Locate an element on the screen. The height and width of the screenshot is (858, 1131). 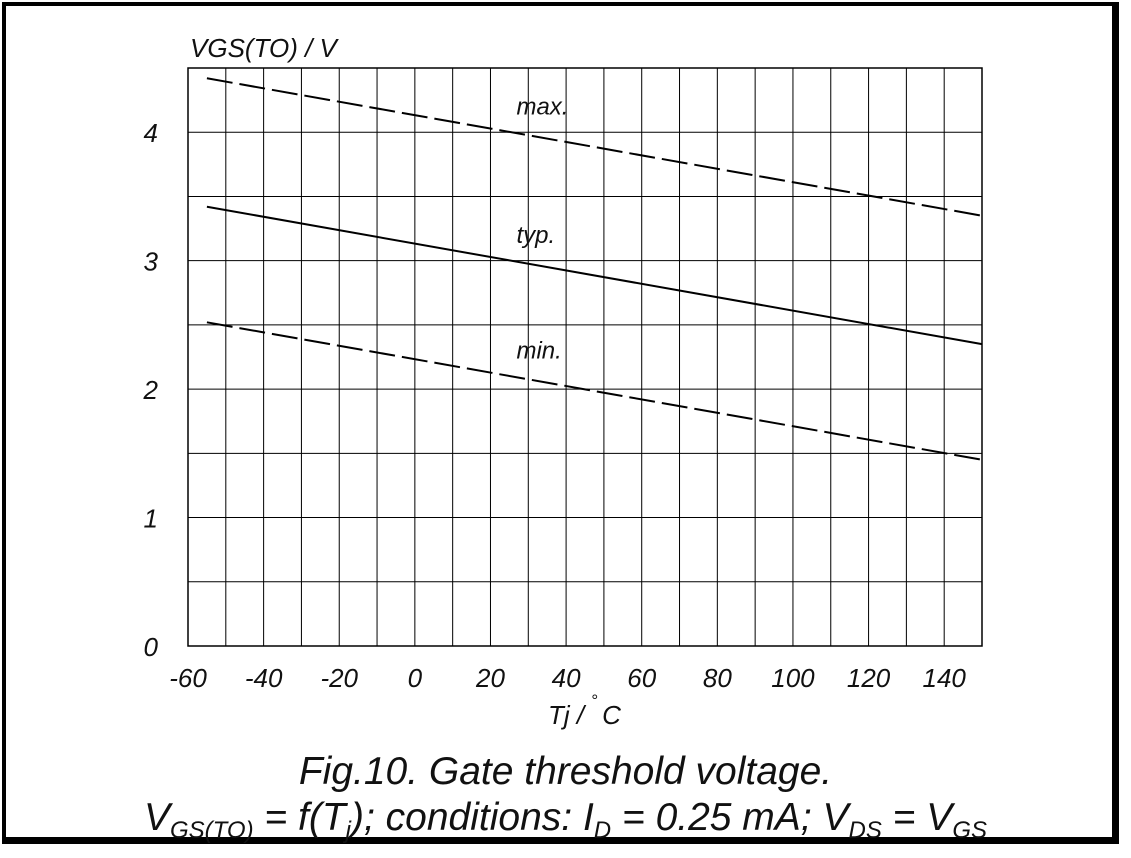
x-axis-label-degree: ° is located at coordinates (594, 700).